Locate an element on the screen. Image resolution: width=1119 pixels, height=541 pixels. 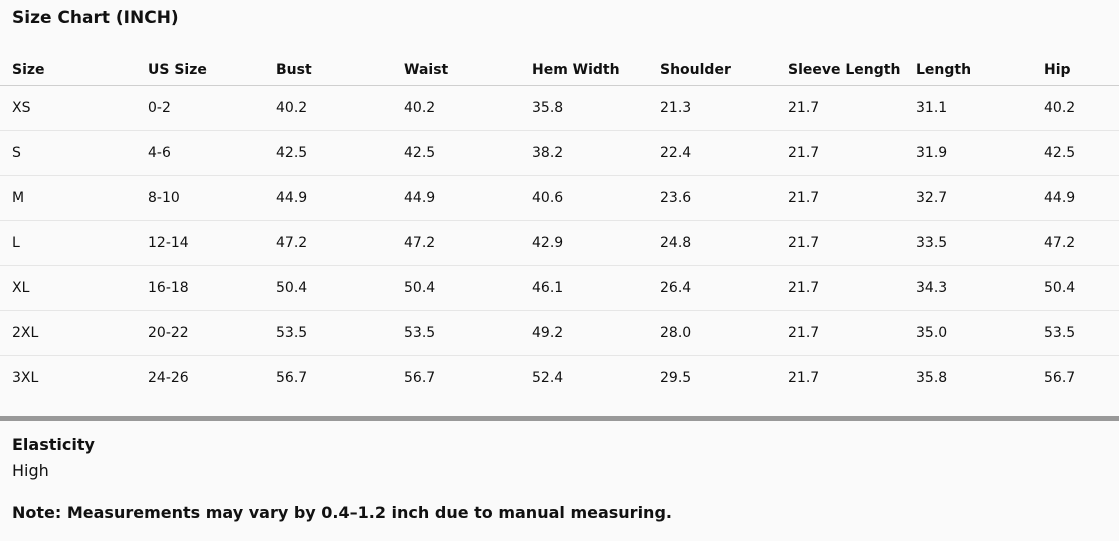
table-row: M 8-10 44.9 44.9 40.6 23.6 21.7 32.7 44.9 is located at coordinates (559, 198).